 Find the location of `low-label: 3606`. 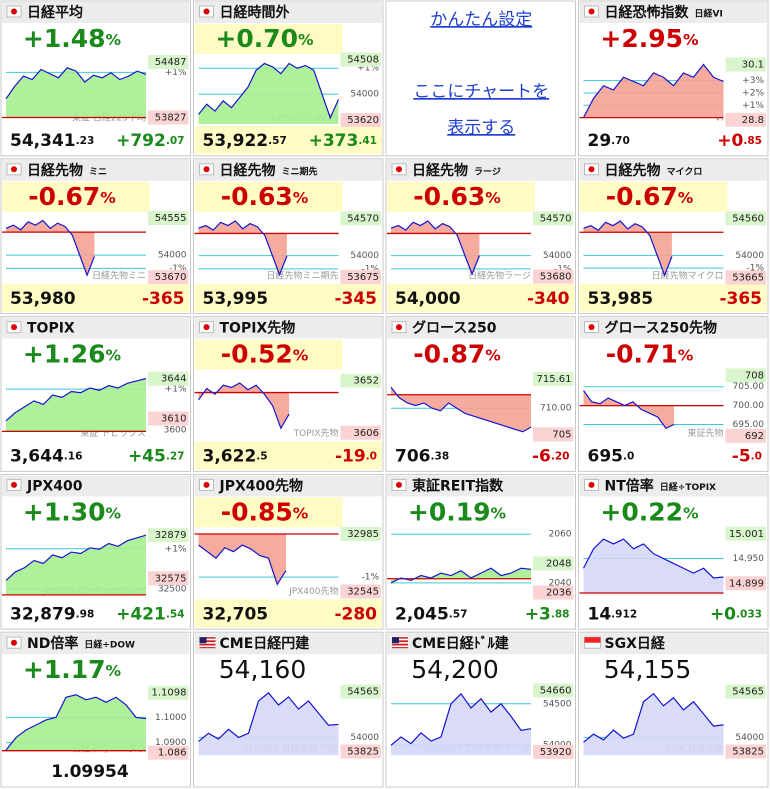

low-label: 3606 is located at coordinates (366, 433).